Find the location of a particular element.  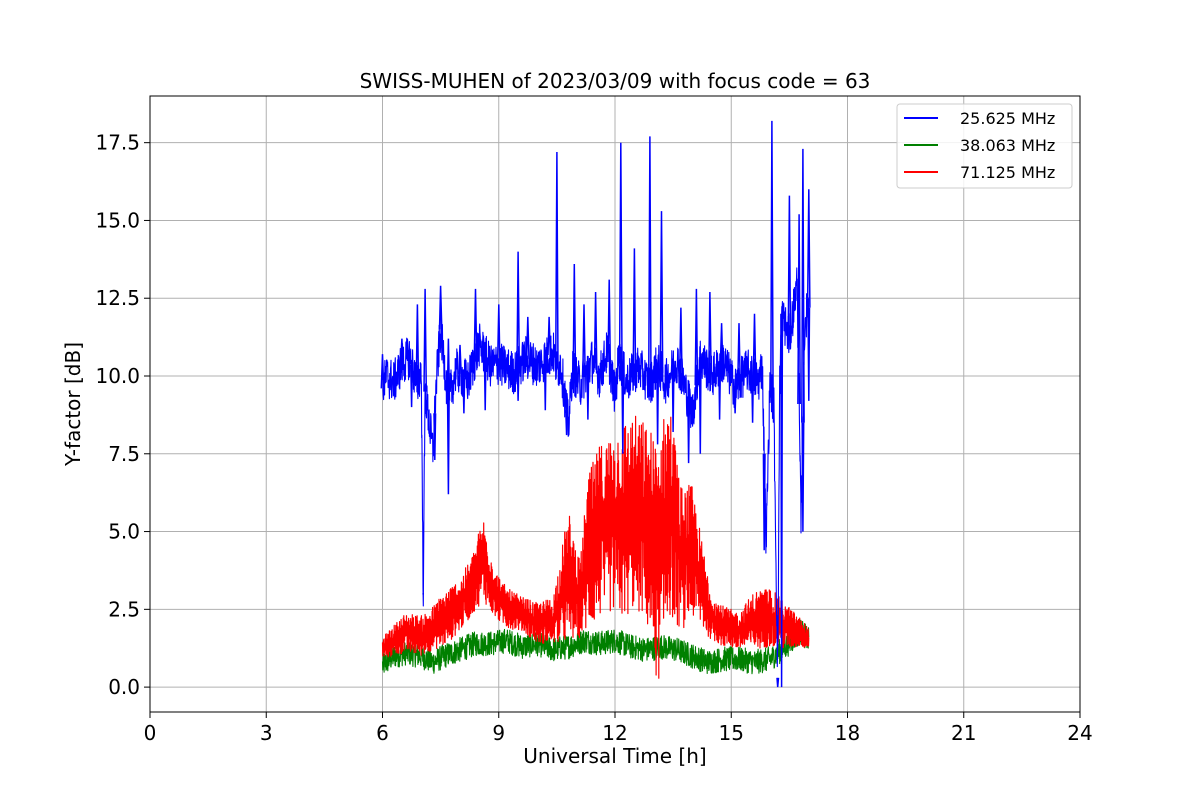

y-tick-label: 5.0 is located at coordinates (124, 532).